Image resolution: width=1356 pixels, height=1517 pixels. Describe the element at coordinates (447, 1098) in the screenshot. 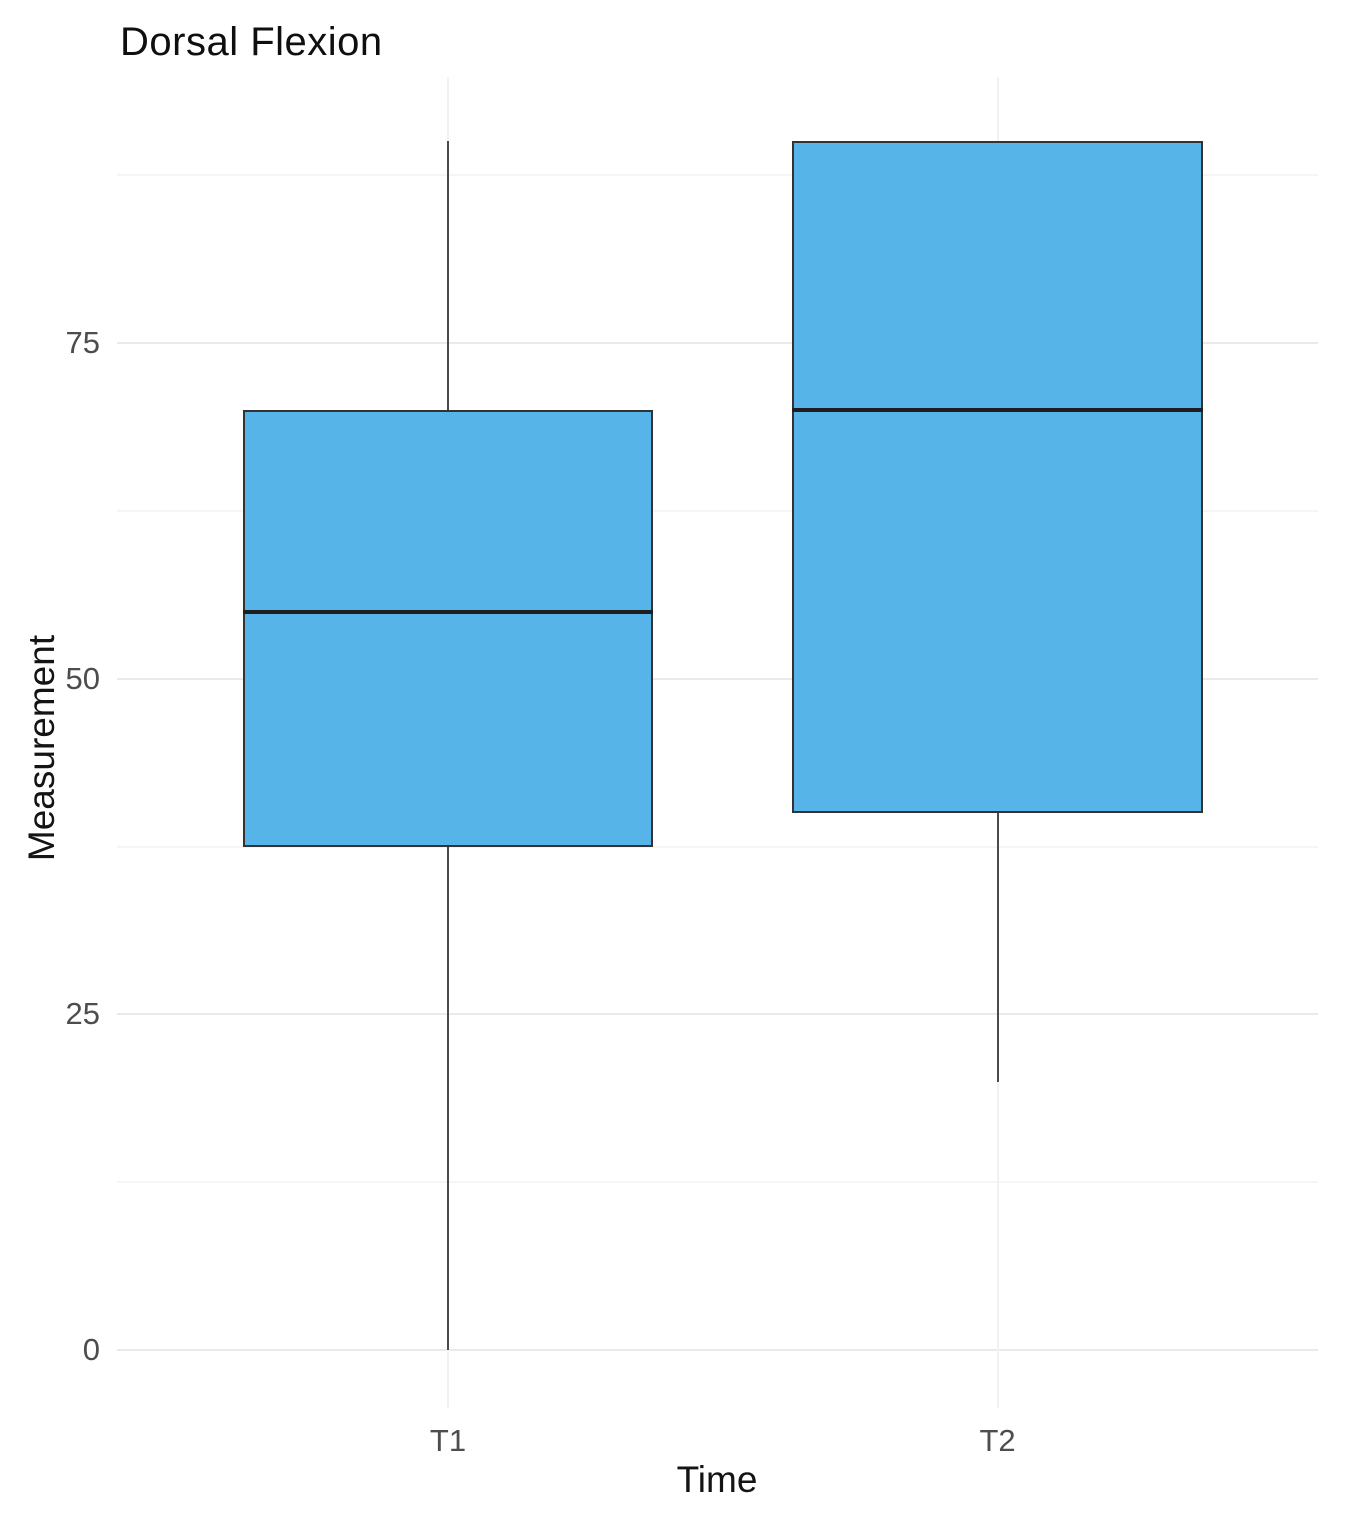

I see `lower-whisker-T1` at that location.